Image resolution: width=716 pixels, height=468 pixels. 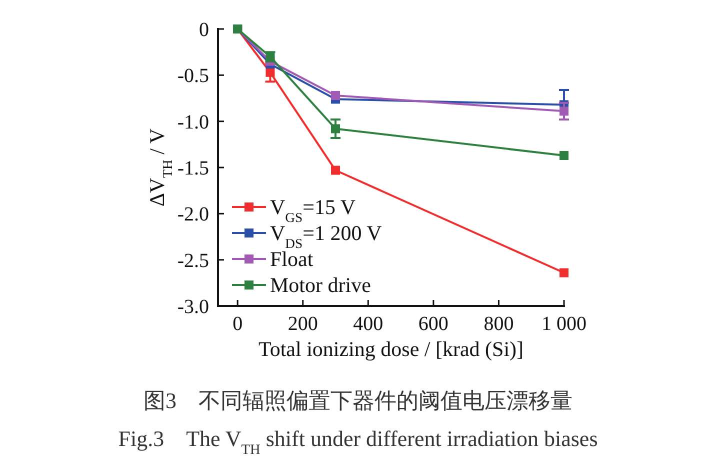 I want to click on y-tick-label: -2.0, so click(x=193, y=215).